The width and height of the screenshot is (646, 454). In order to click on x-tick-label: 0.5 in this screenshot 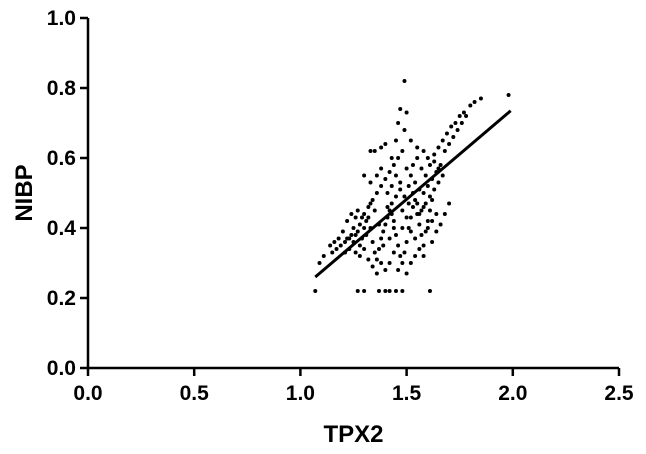, I will do `click(195, 393)`.